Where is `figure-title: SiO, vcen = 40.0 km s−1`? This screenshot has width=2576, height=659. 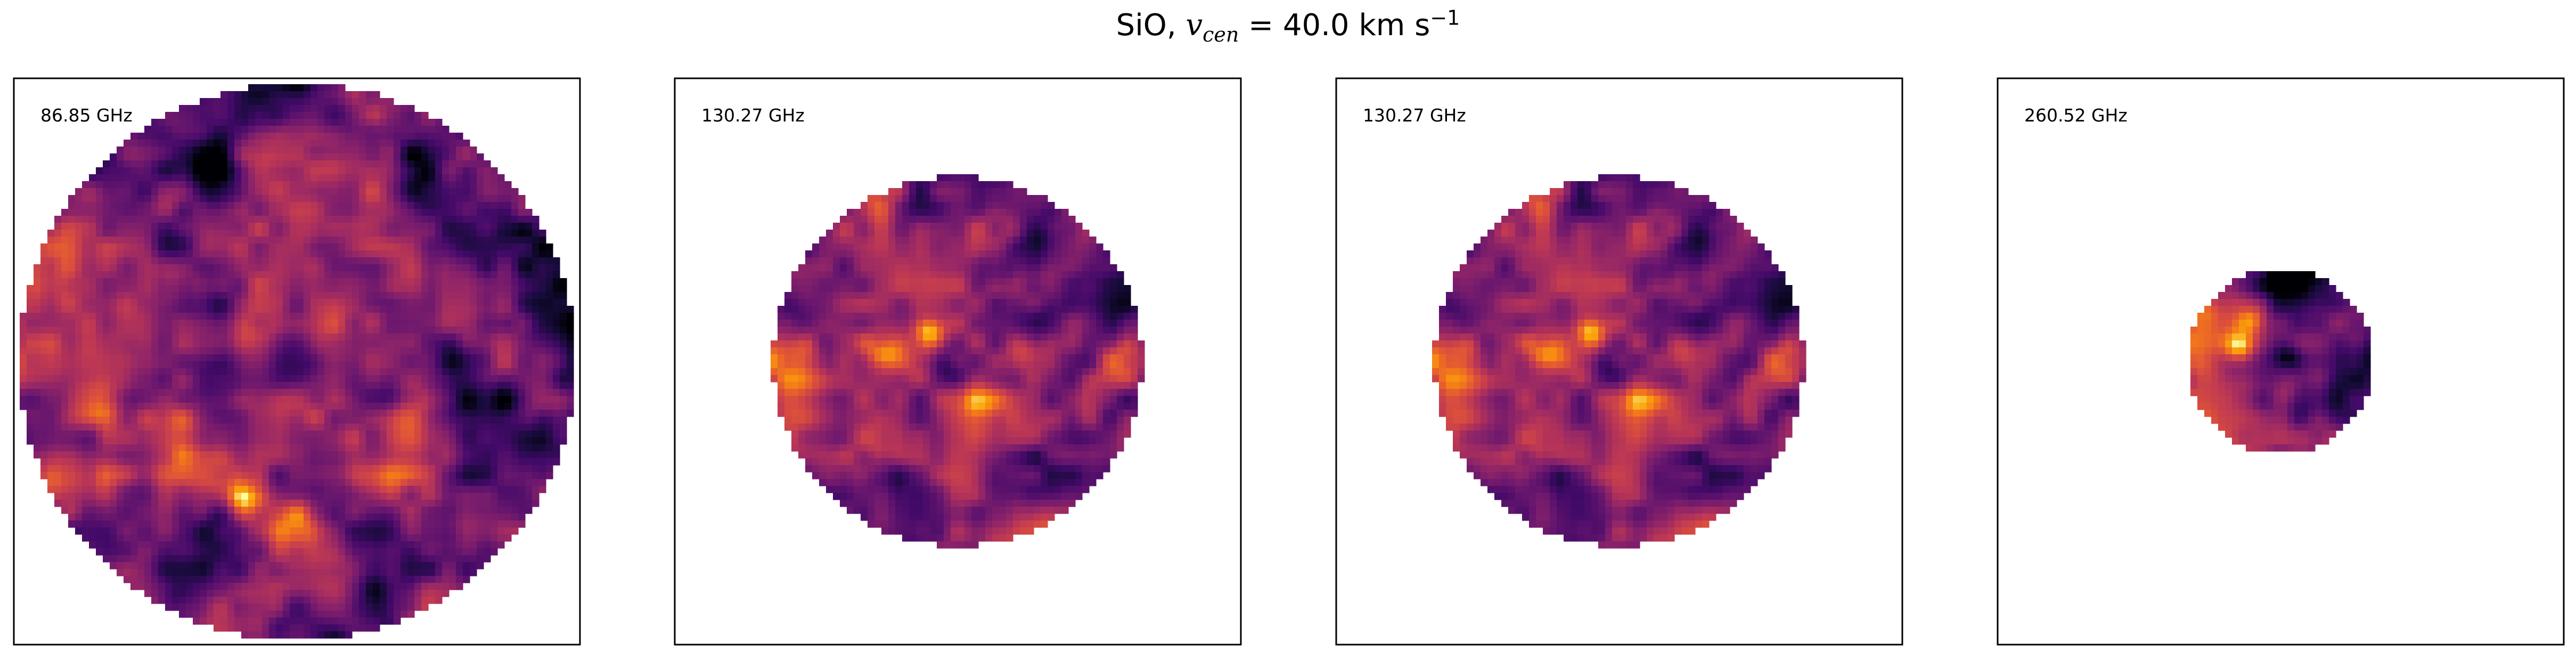 figure-title: SiO, vcen = 40.0 km s−1 is located at coordinates (1288, 25).